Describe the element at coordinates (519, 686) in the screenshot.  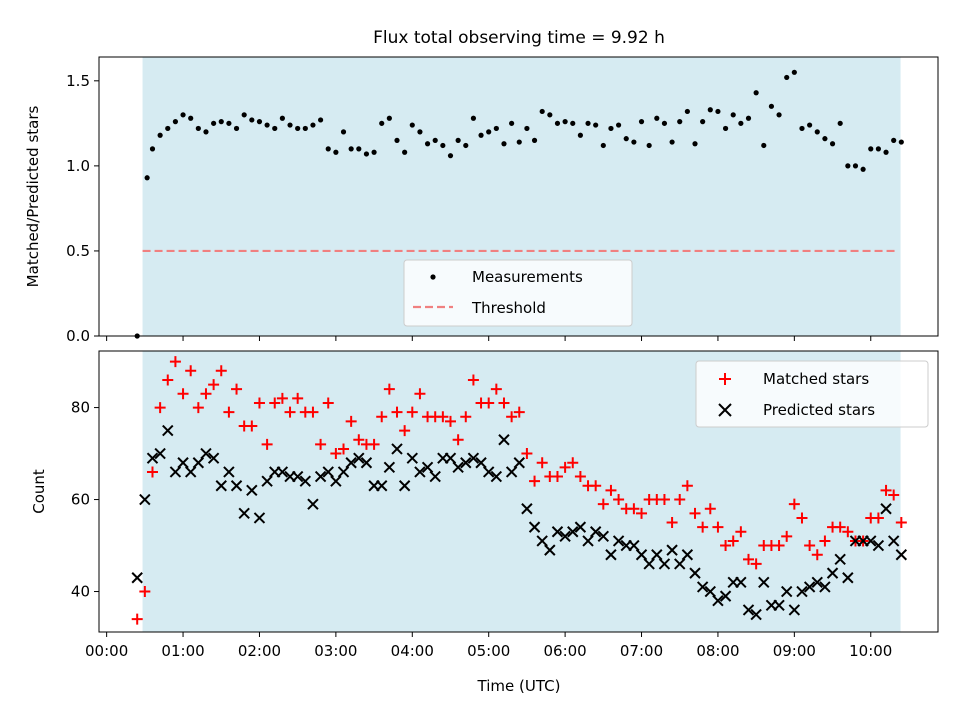
I see `x-axis-label: Time (UTC)` at that location.